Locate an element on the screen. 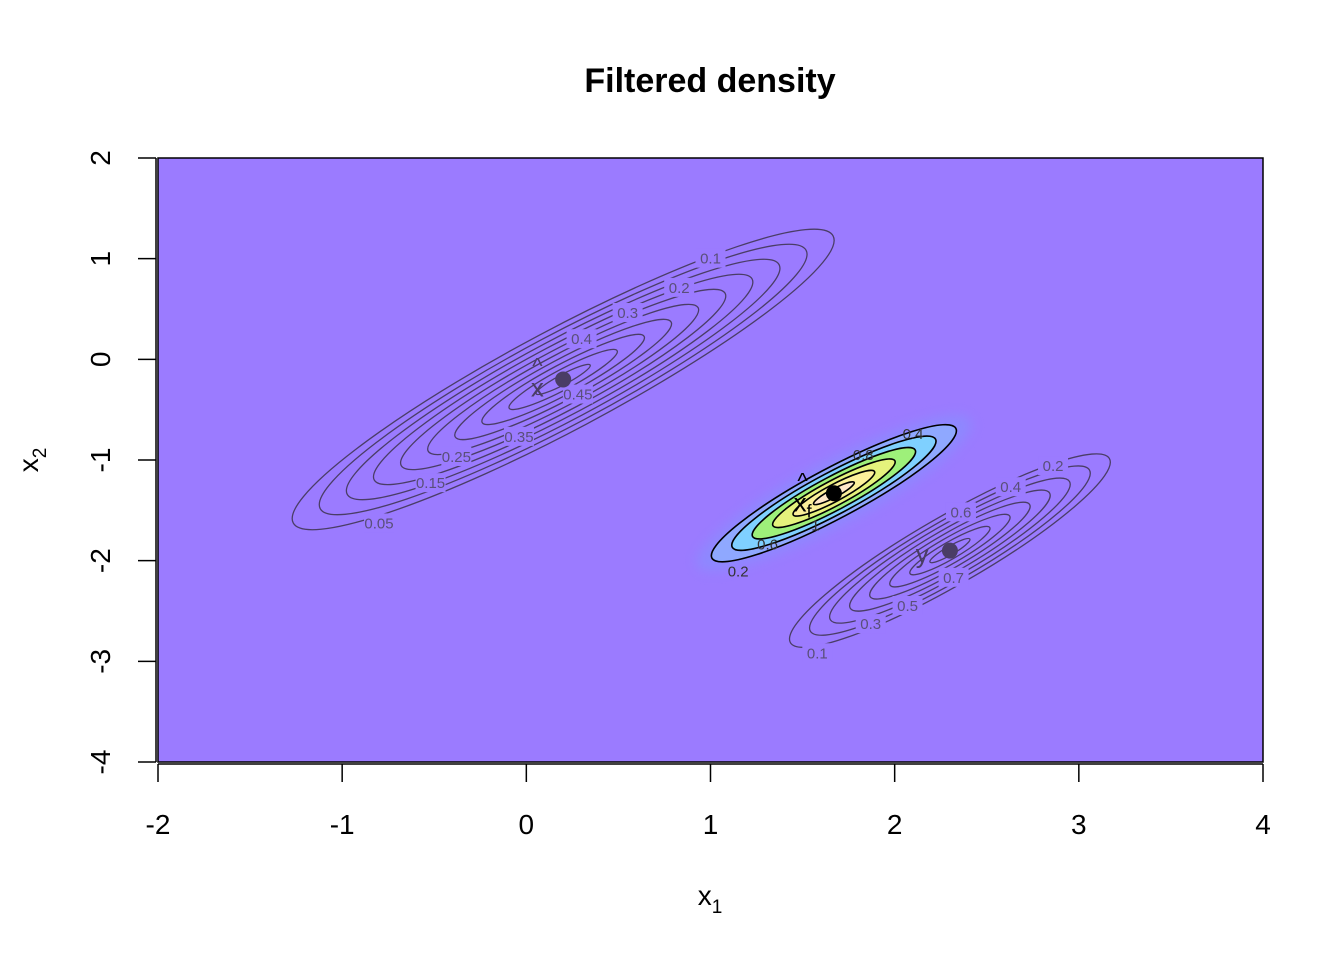  y-axis-label-sub: 2 is located at coordinates (40, 453).